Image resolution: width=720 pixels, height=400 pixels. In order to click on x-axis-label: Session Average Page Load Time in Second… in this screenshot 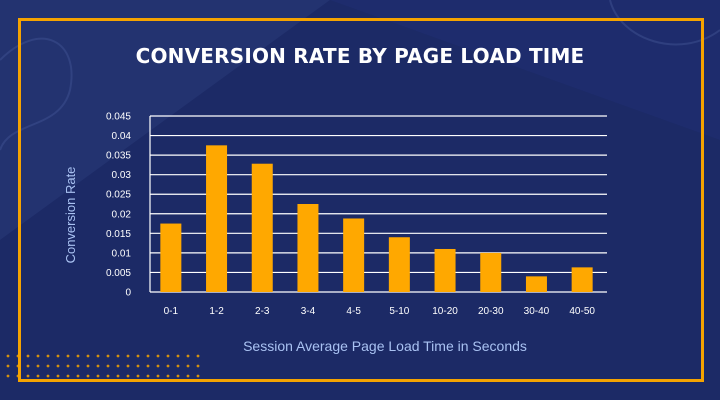, I will do `click(385, 346)`.